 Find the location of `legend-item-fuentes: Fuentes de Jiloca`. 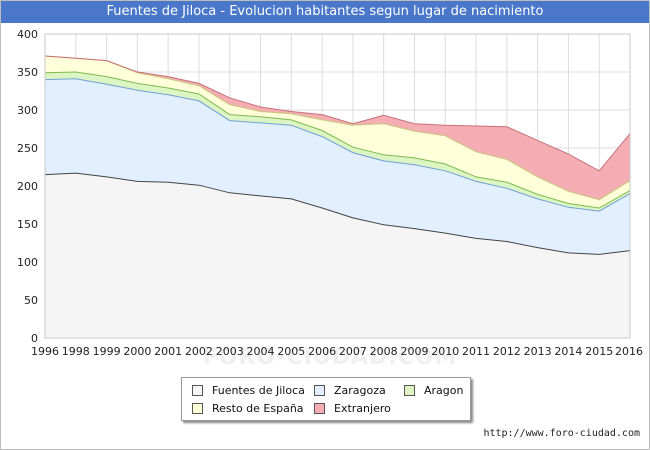

legend-item-fuentes: Fuentes de Jiloca is located at coordinates (248, 390).